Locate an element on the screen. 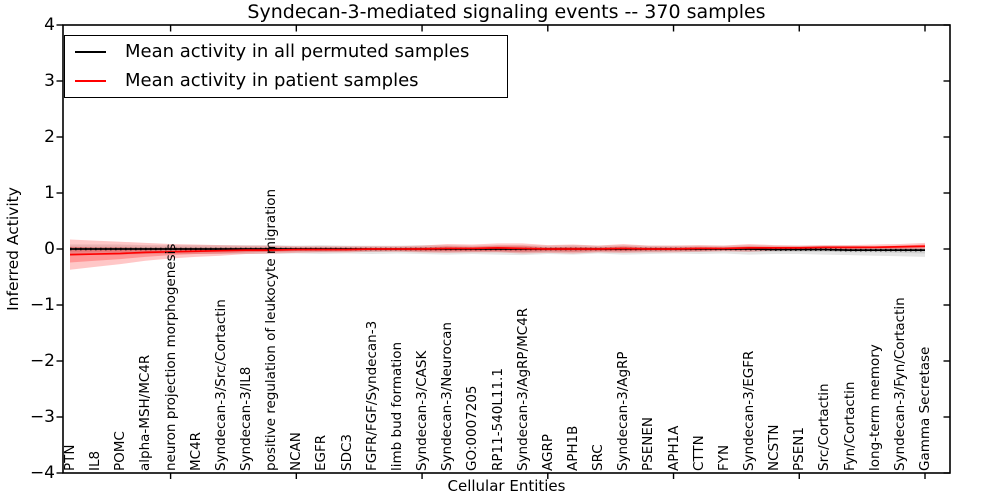 The height and width of the screenshot is (500, 1000). x-tick-label: POMC is located at coordinates (120, 451).